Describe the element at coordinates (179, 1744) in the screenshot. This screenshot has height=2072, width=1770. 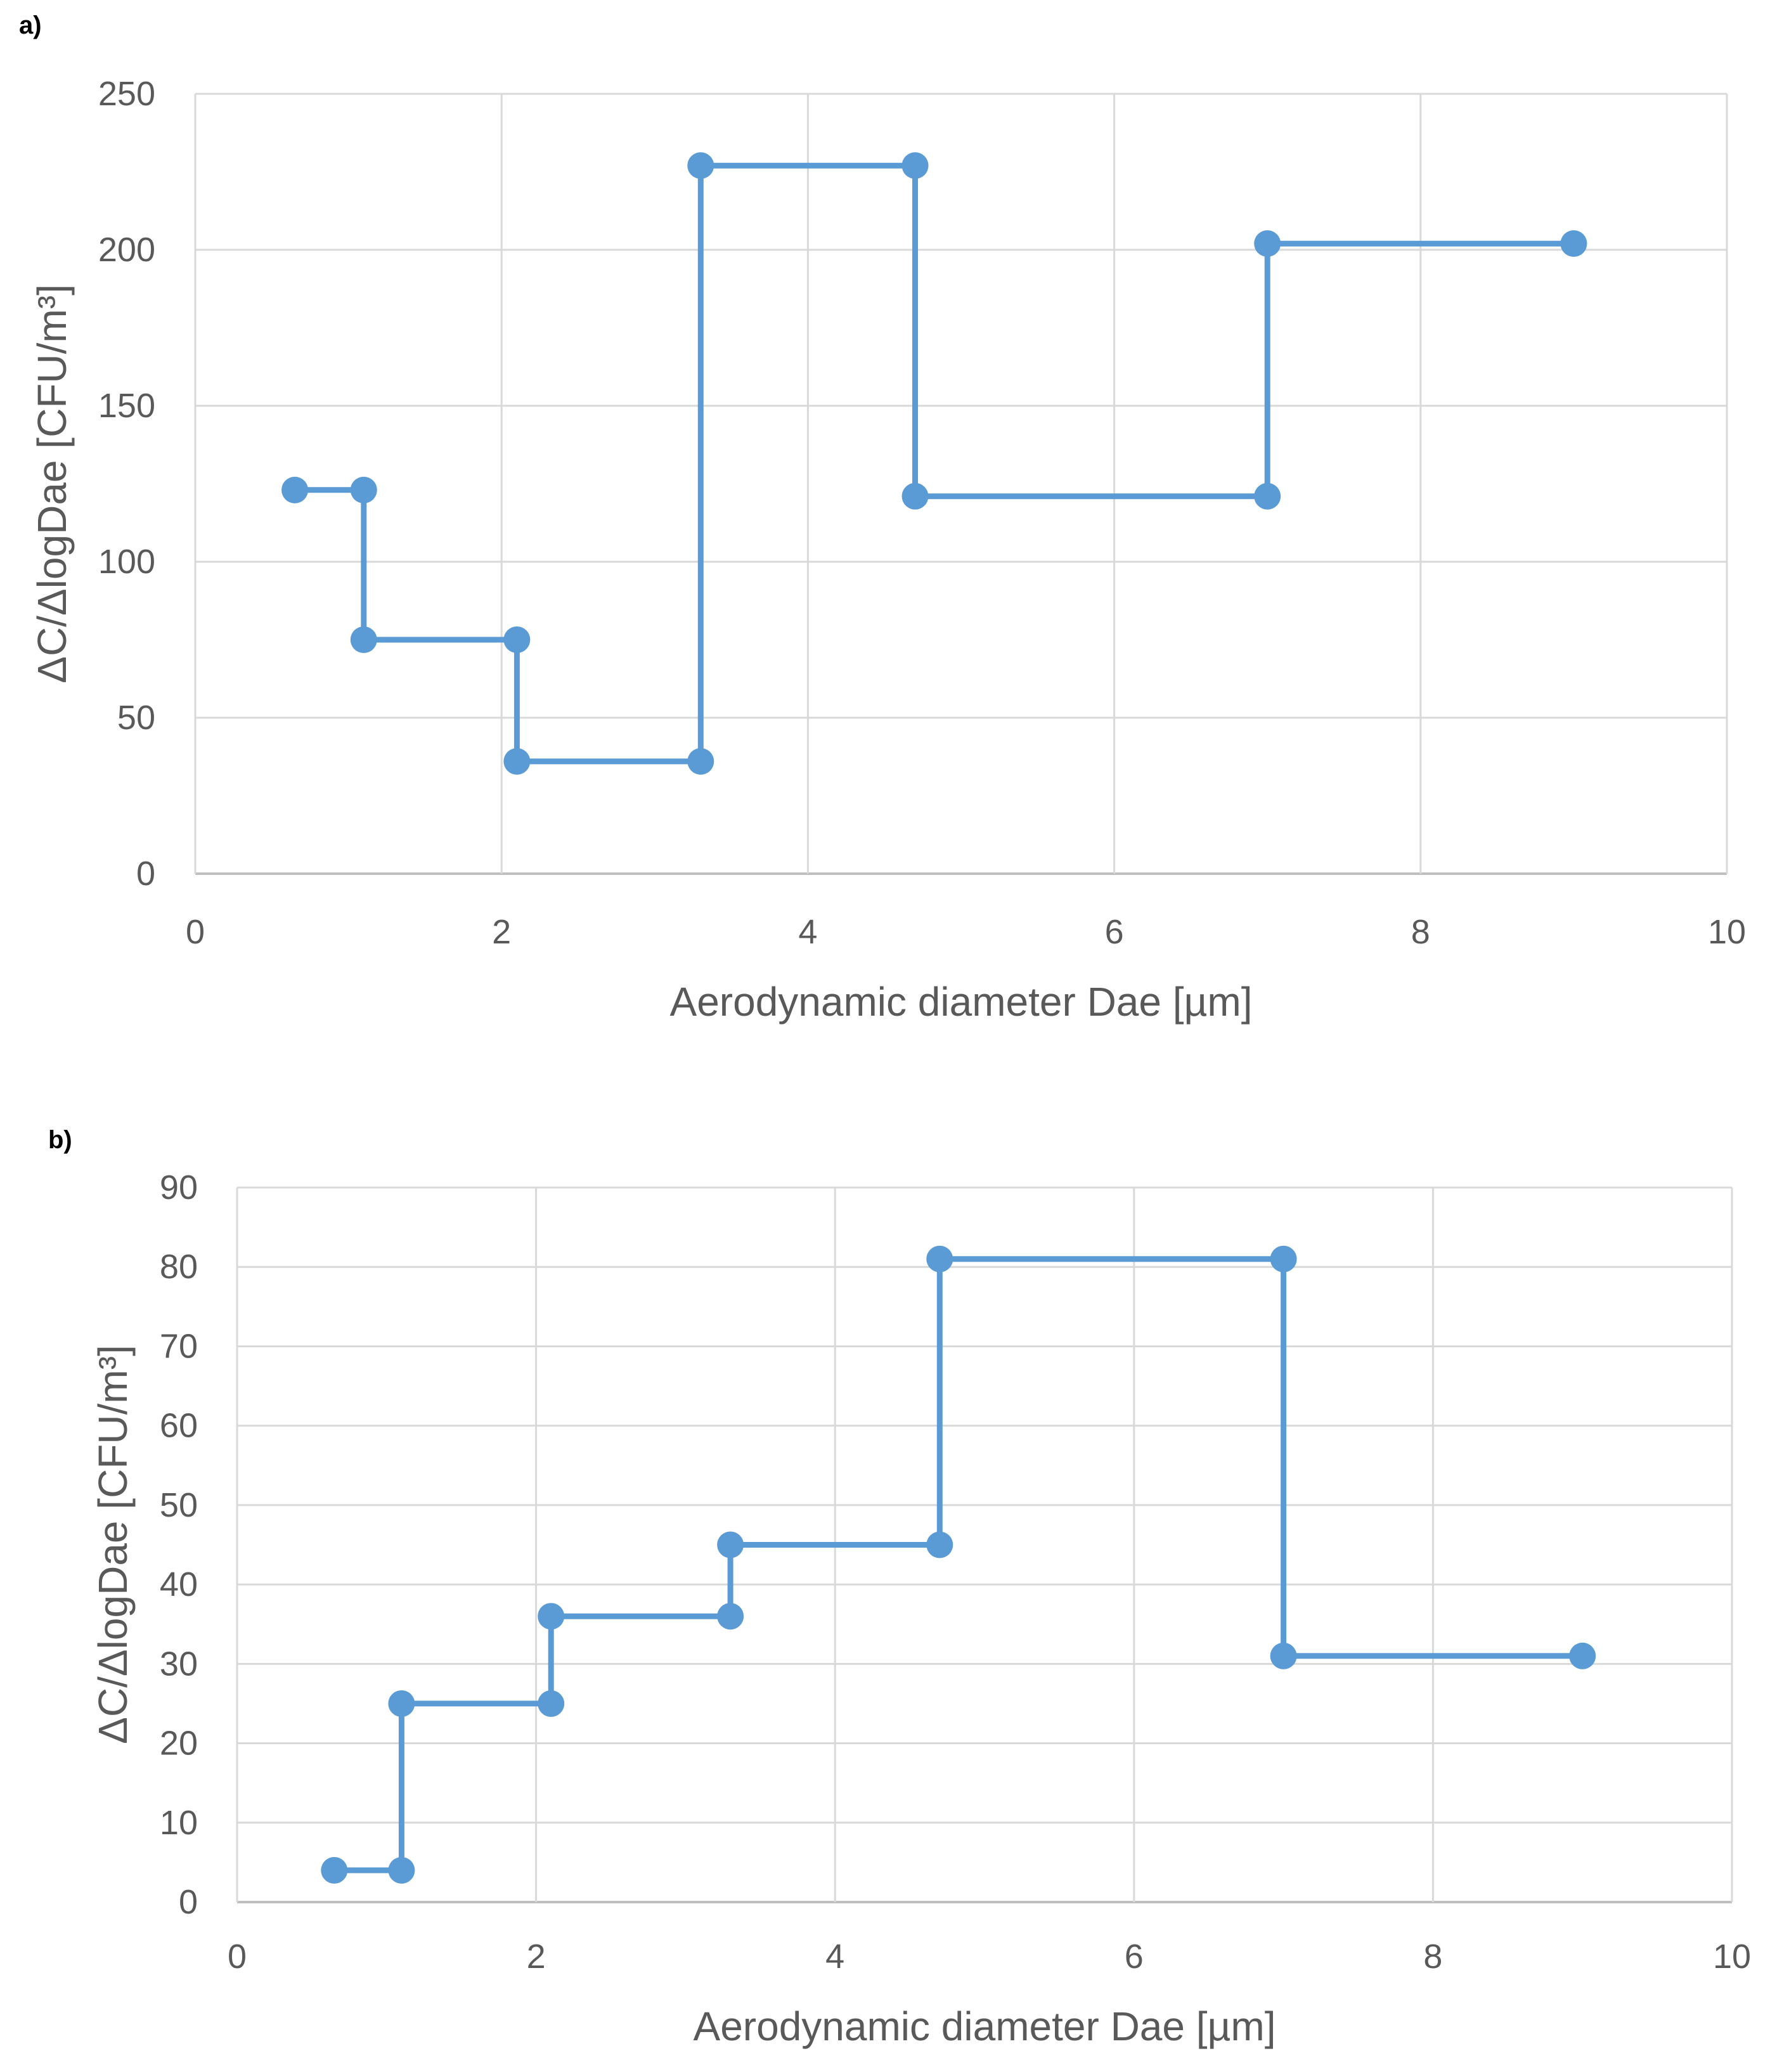
I see `y-tick-label: 20` at that location.